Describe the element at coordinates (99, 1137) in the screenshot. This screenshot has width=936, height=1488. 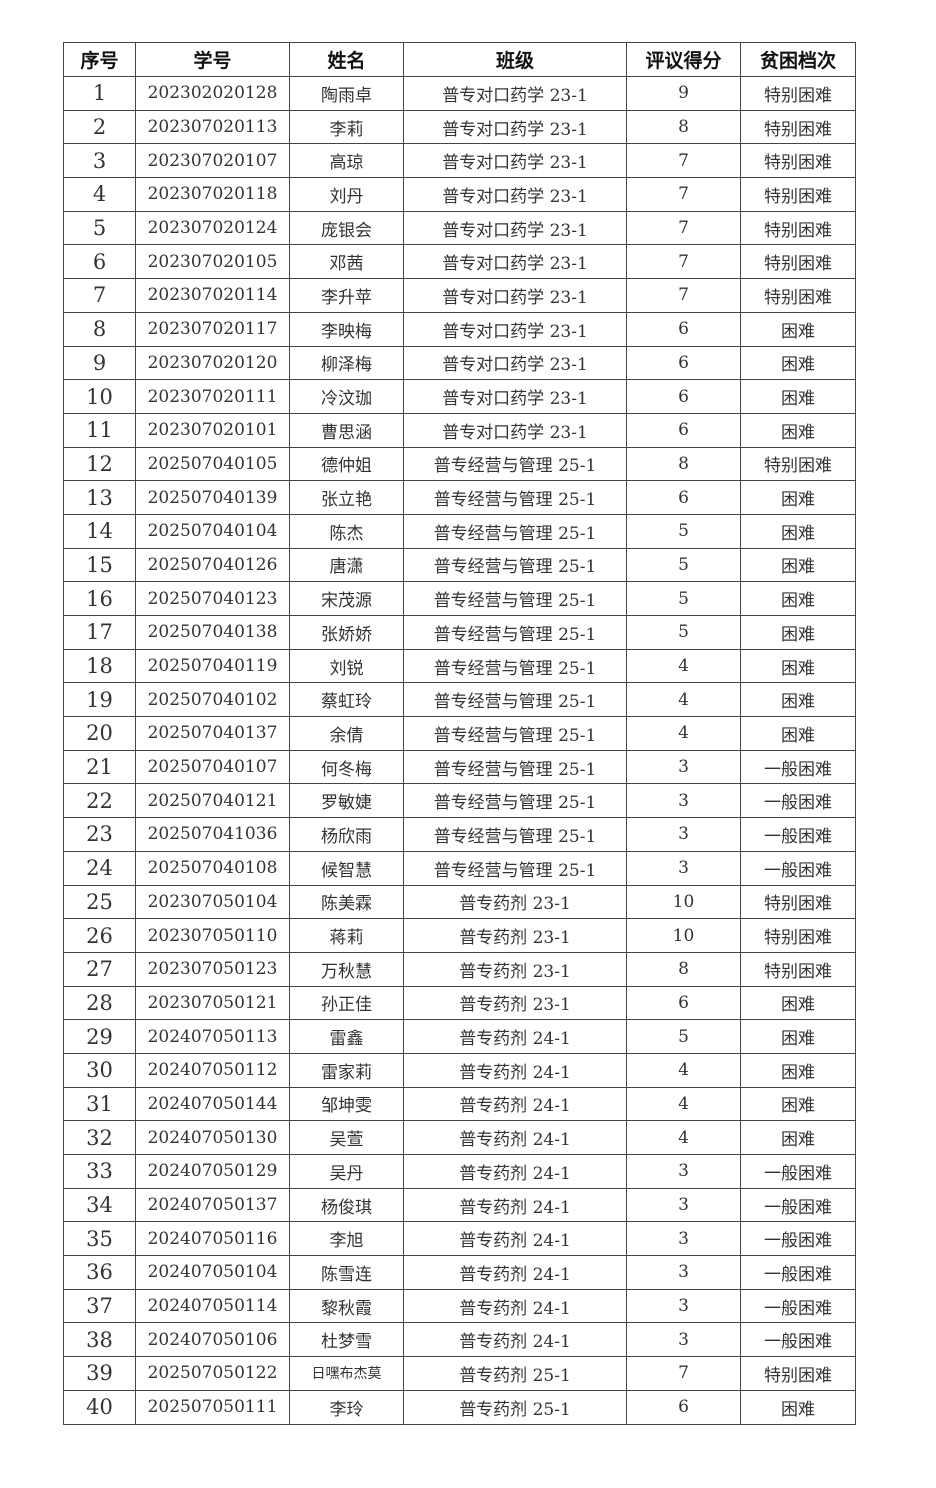
I see `seq-cell: 32` at that location.